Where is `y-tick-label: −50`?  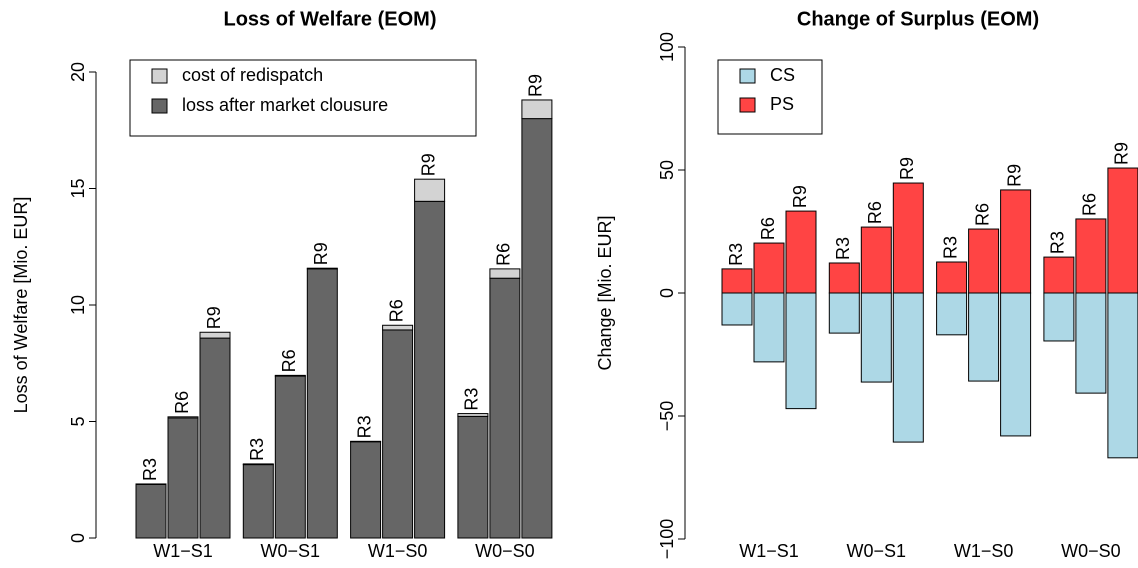
y-tick-label: −50 is located at coordinates (667, 416).